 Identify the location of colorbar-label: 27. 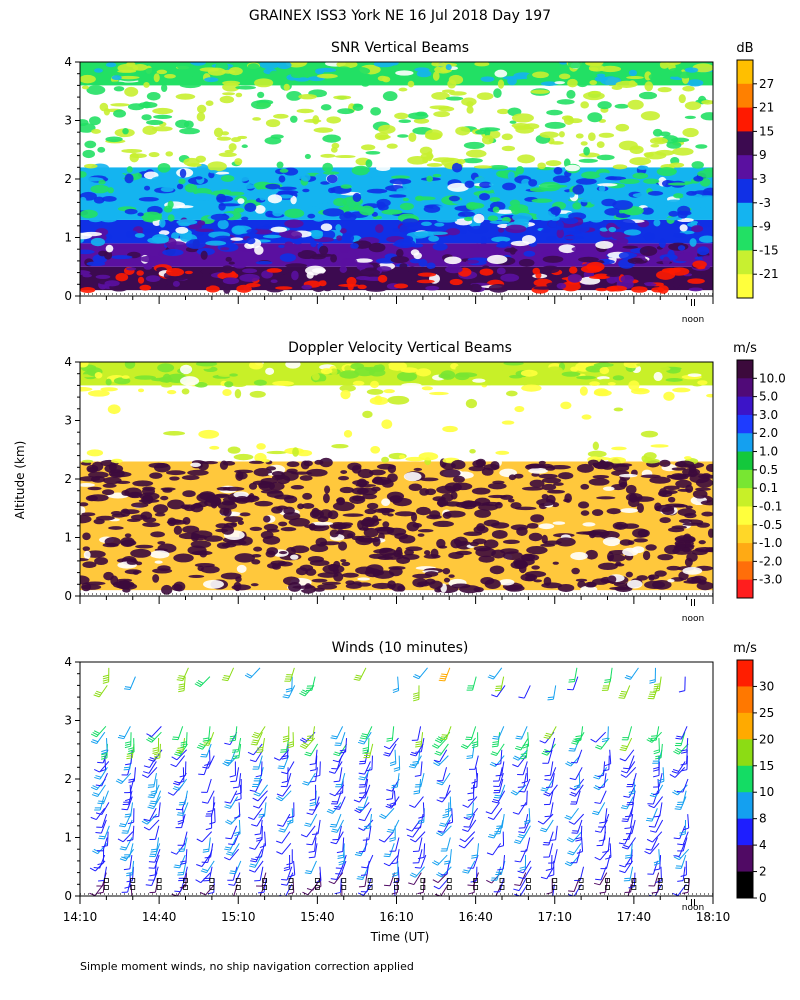
(766, 84).